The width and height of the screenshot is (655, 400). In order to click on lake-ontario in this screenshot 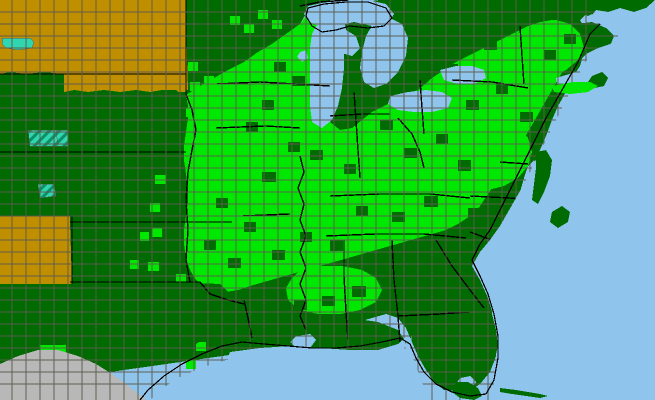, I will do `click(463, 75)`.